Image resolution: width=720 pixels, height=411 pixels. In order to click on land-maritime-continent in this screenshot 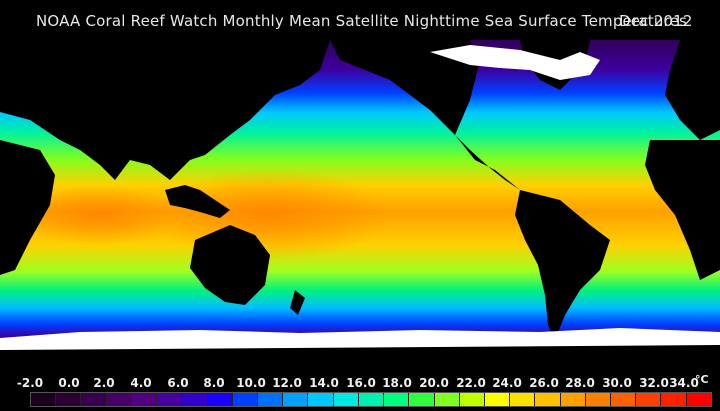, I will do `click(197, 201)`.